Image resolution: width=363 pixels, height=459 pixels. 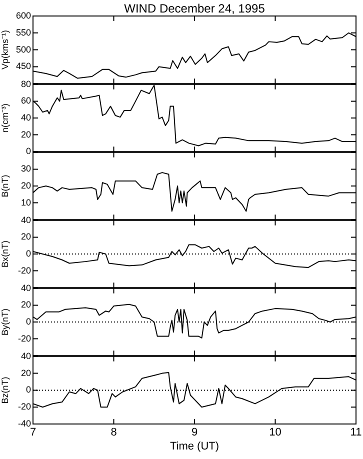 I want to click on y-axis-title: B(nT), so click(x=5, y=186).